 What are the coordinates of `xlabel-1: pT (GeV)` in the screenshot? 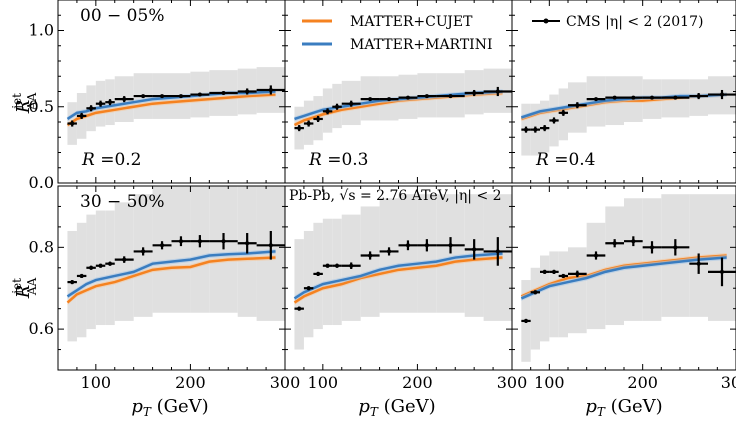 It's located at (169, 407).